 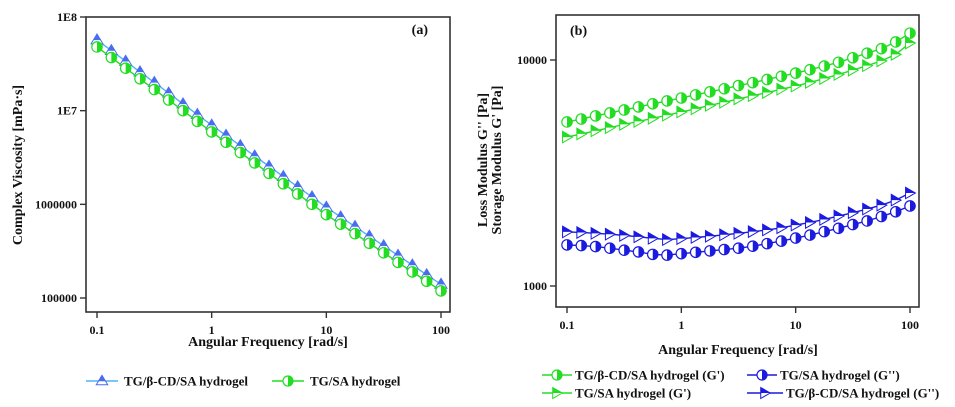 What do you see at coordinates (268, 342) in the screenshot?
I see `panel-a-x-axis-title: Angular Frequency [rad/s]` at bounding box center [268, 342].